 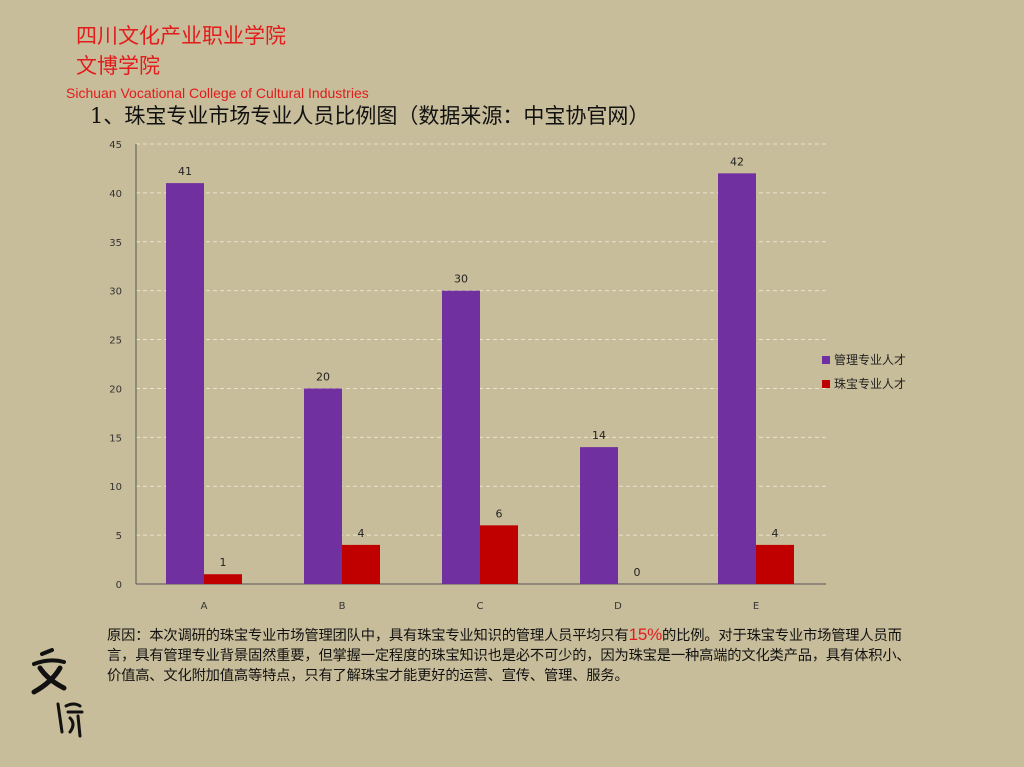 What do you see at coordinates (119, 585) in the screenshot?
I see `y-tick-label: 0` at bounding box center [119, 585].